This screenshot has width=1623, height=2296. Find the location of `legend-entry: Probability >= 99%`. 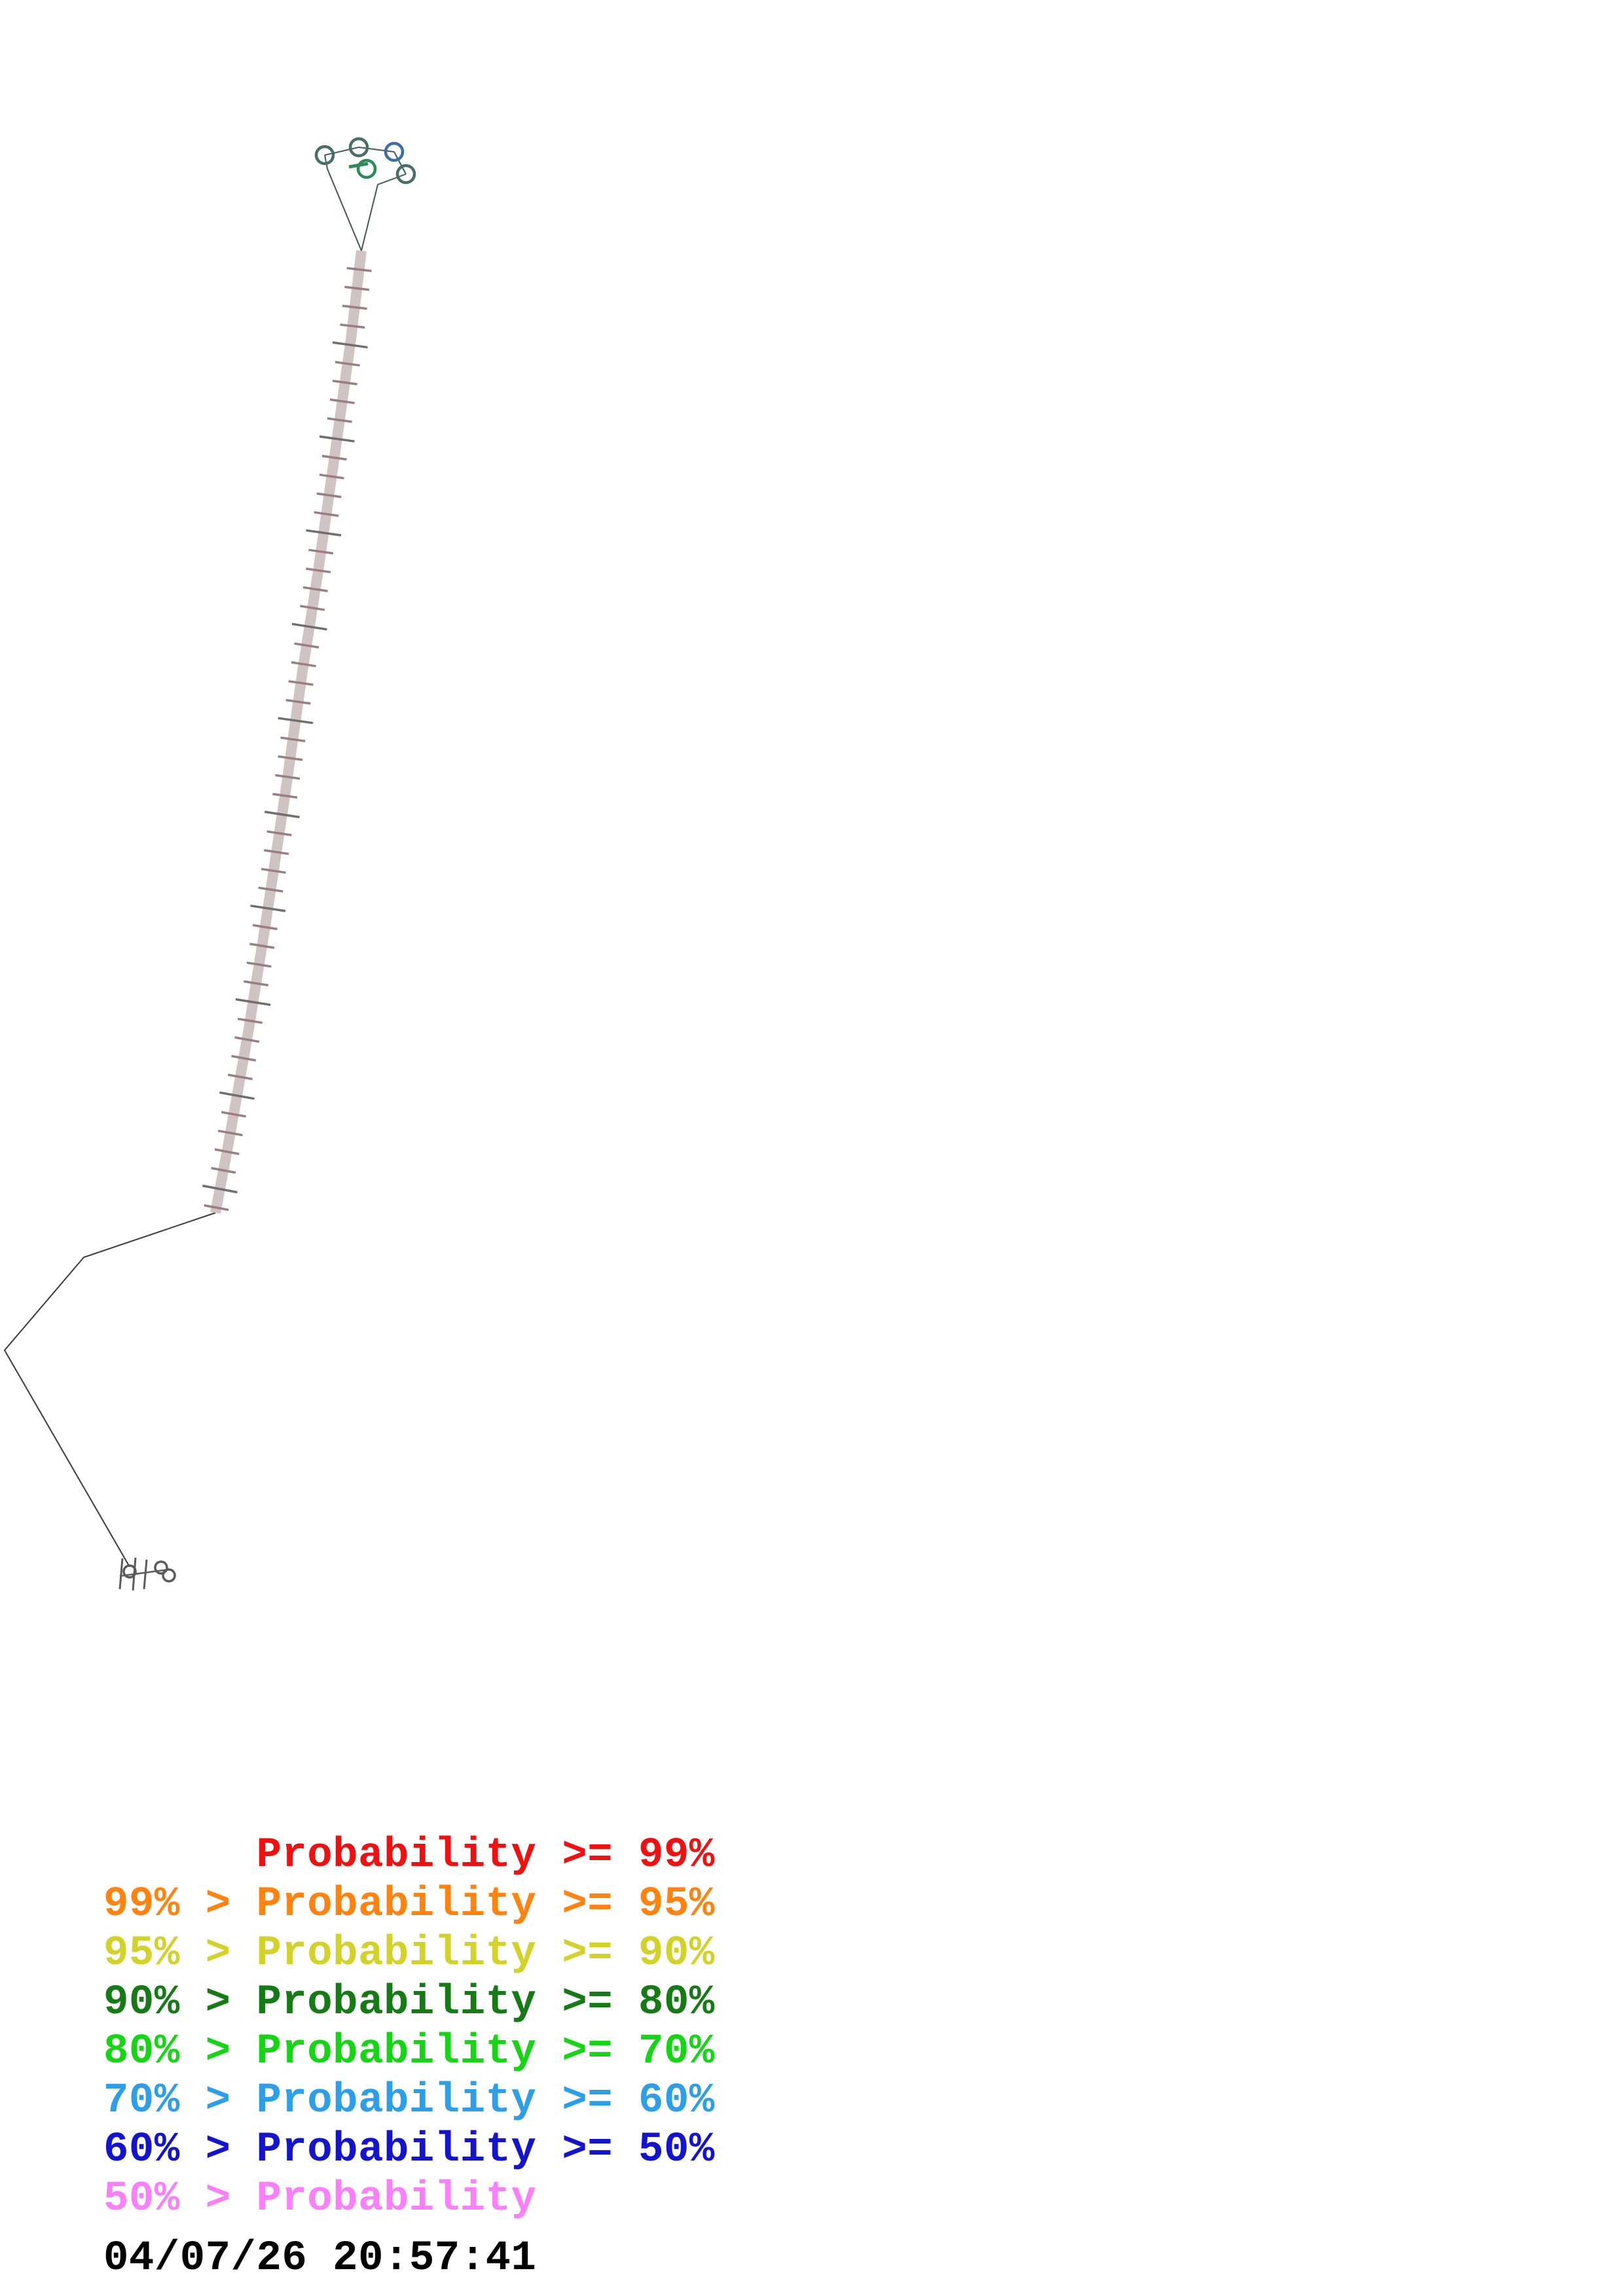

legend-entry: Probability >= 99% is located at coordinates (409, 1855).